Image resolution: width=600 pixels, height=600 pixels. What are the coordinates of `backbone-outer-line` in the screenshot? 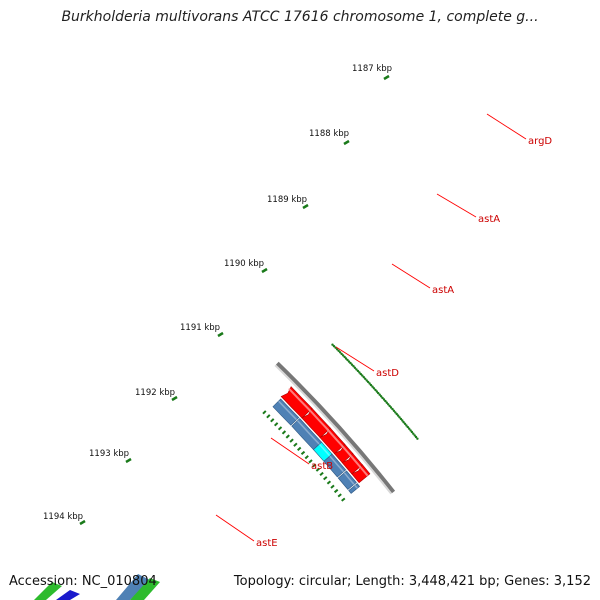 It's located at (335, 427).